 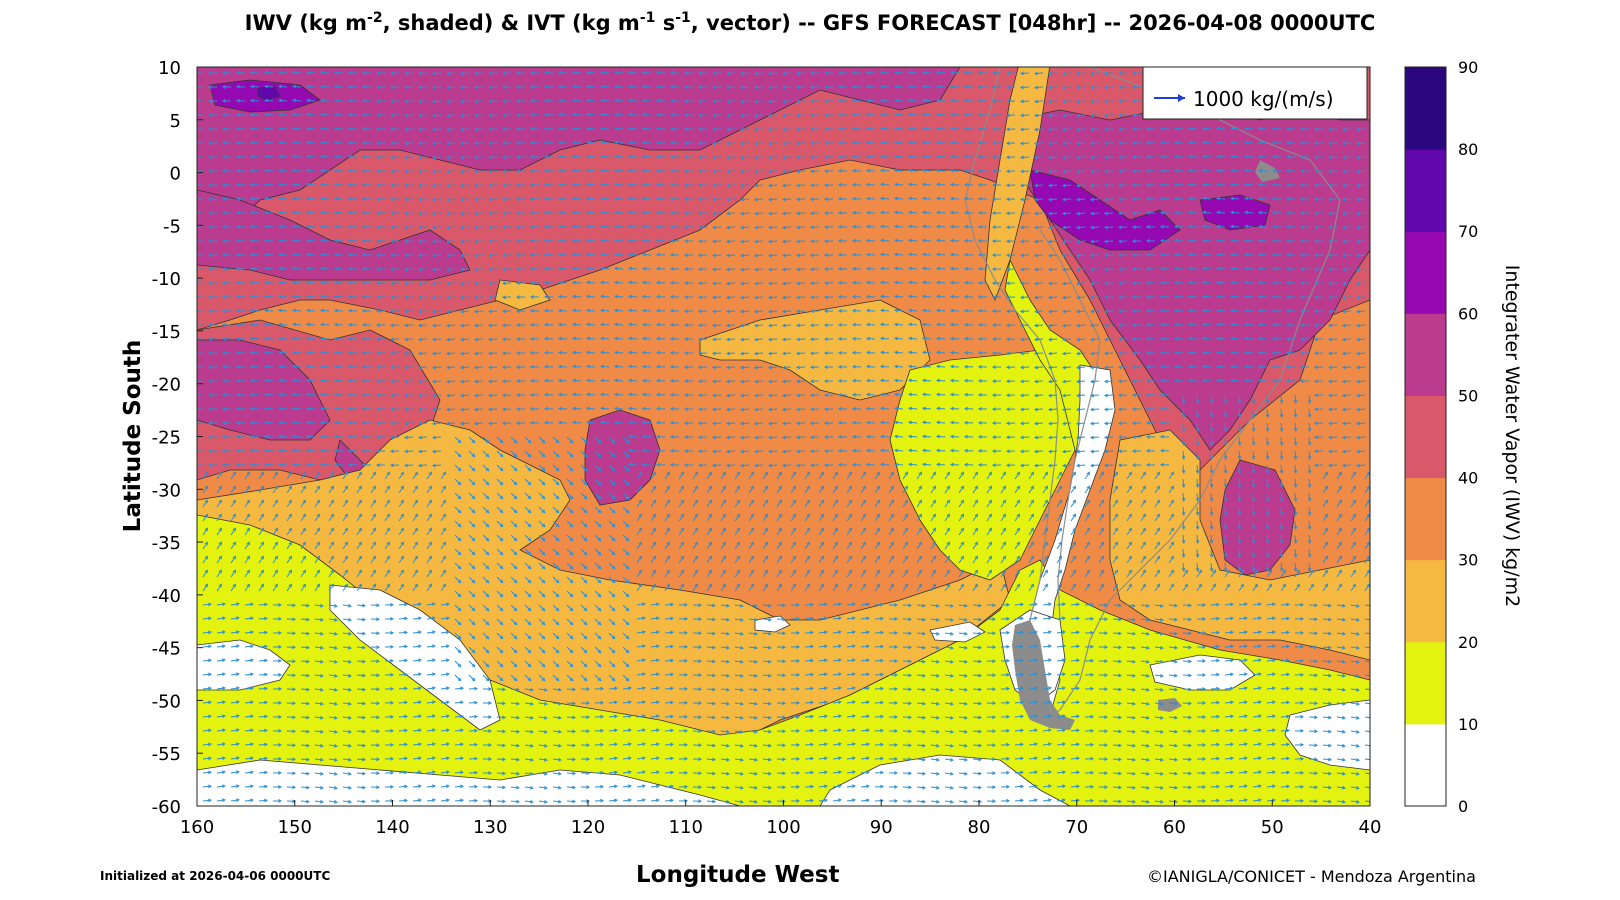 What do you see at coordinates (469, 782) in the screenshot?
I see `iwv-band-0-10-c` at bounding box center [469, 782].